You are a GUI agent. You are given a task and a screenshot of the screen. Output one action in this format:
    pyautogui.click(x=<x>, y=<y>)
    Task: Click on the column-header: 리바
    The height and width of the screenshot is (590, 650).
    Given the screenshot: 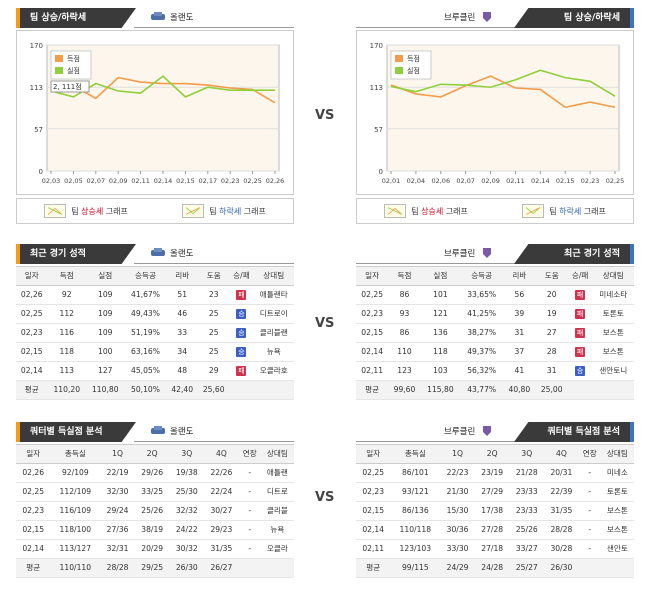 What is the action you would take?
    pyautogui.click(x=182, y=276)
    